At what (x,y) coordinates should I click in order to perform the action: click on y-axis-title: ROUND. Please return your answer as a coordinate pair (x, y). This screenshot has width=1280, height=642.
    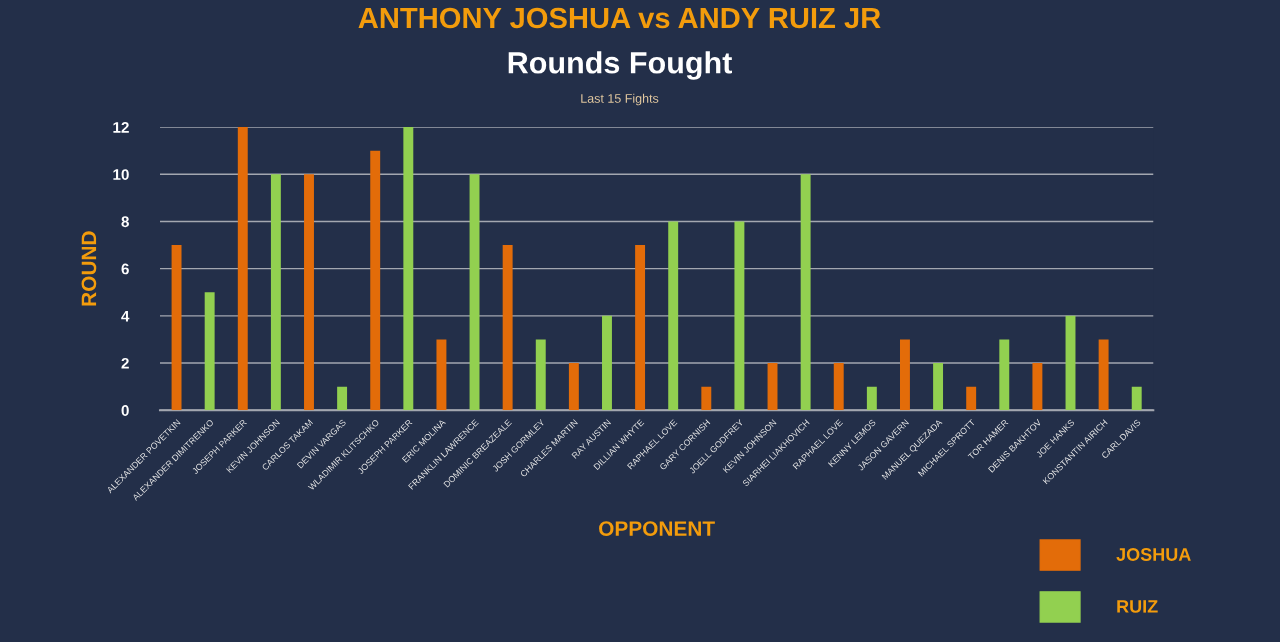
    Looking at the image, I should click on (89, 268).